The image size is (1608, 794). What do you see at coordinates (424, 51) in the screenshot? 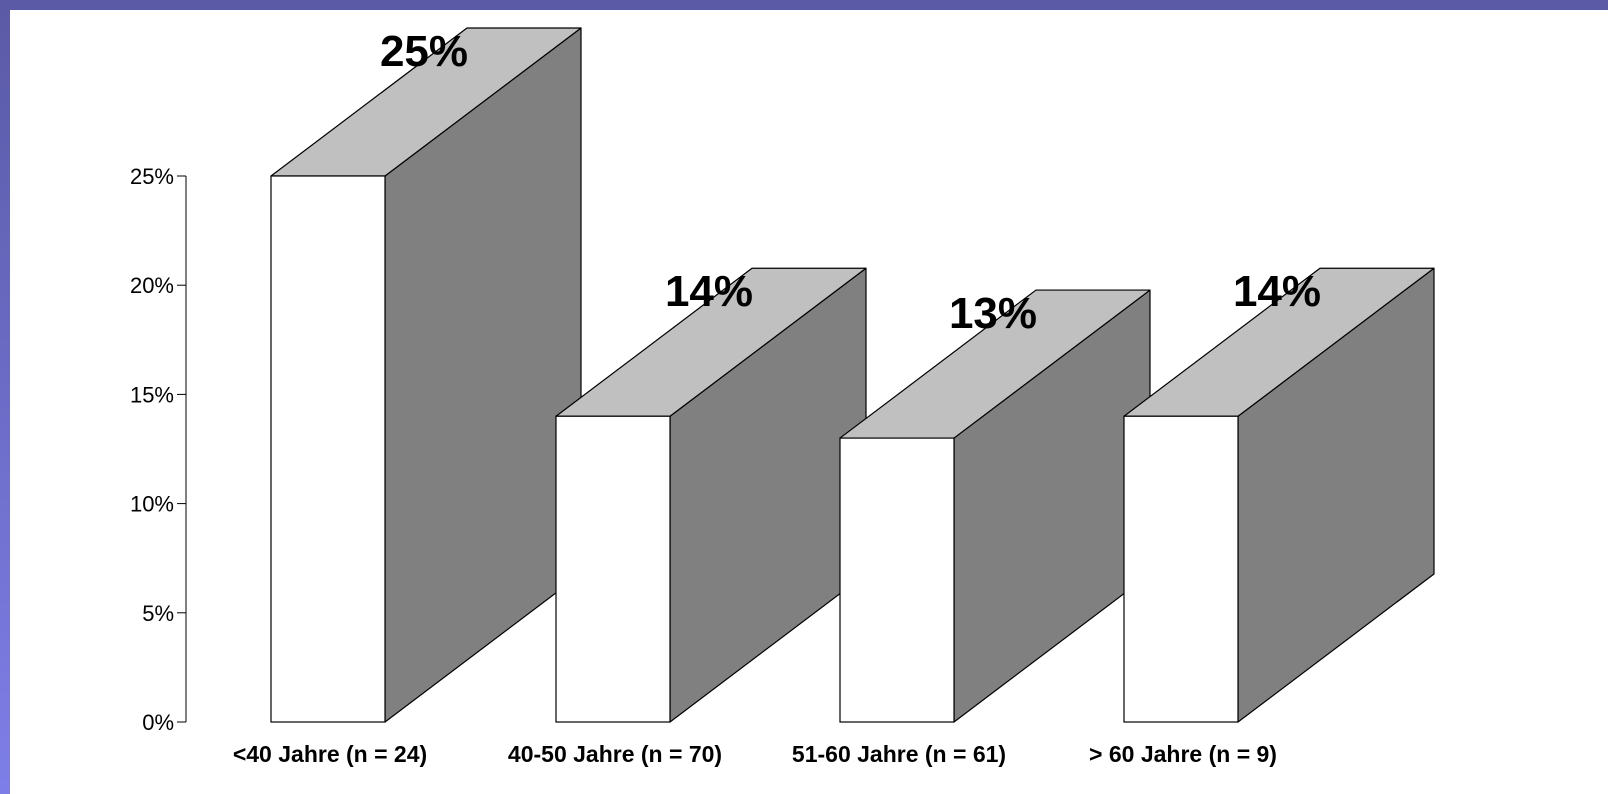
I see `data-label: 25%` at bounding box center [424, 51].